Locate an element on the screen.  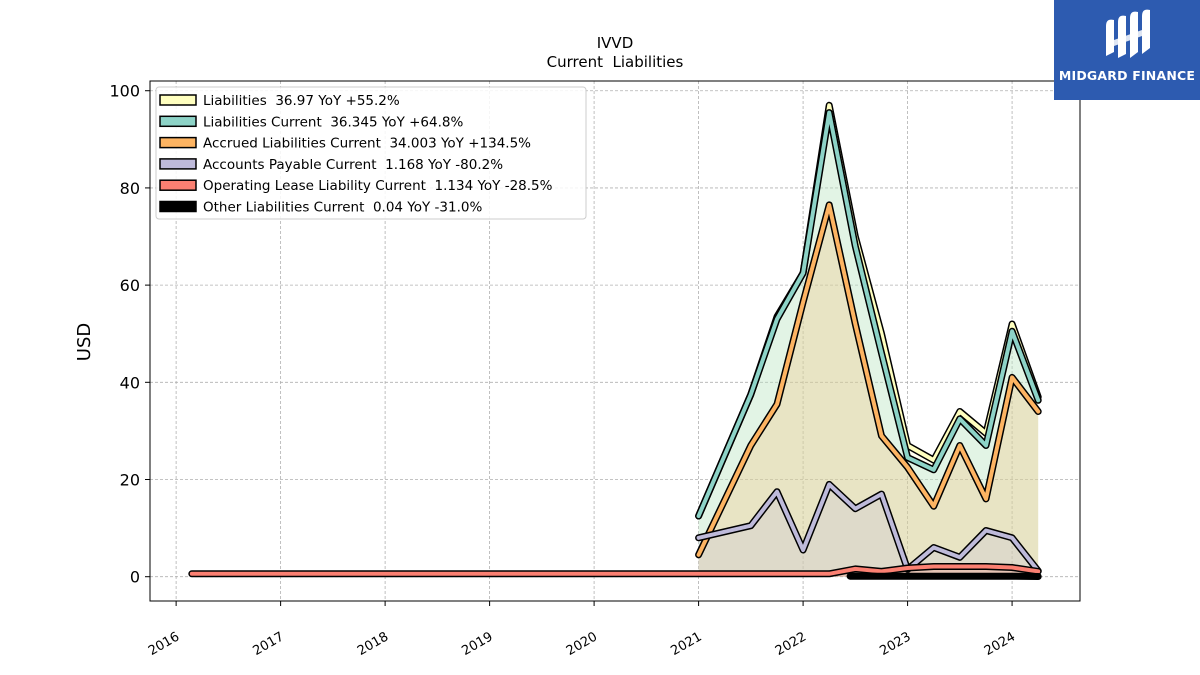
y-tick-label: 0 is located at coordinates (135, 577).